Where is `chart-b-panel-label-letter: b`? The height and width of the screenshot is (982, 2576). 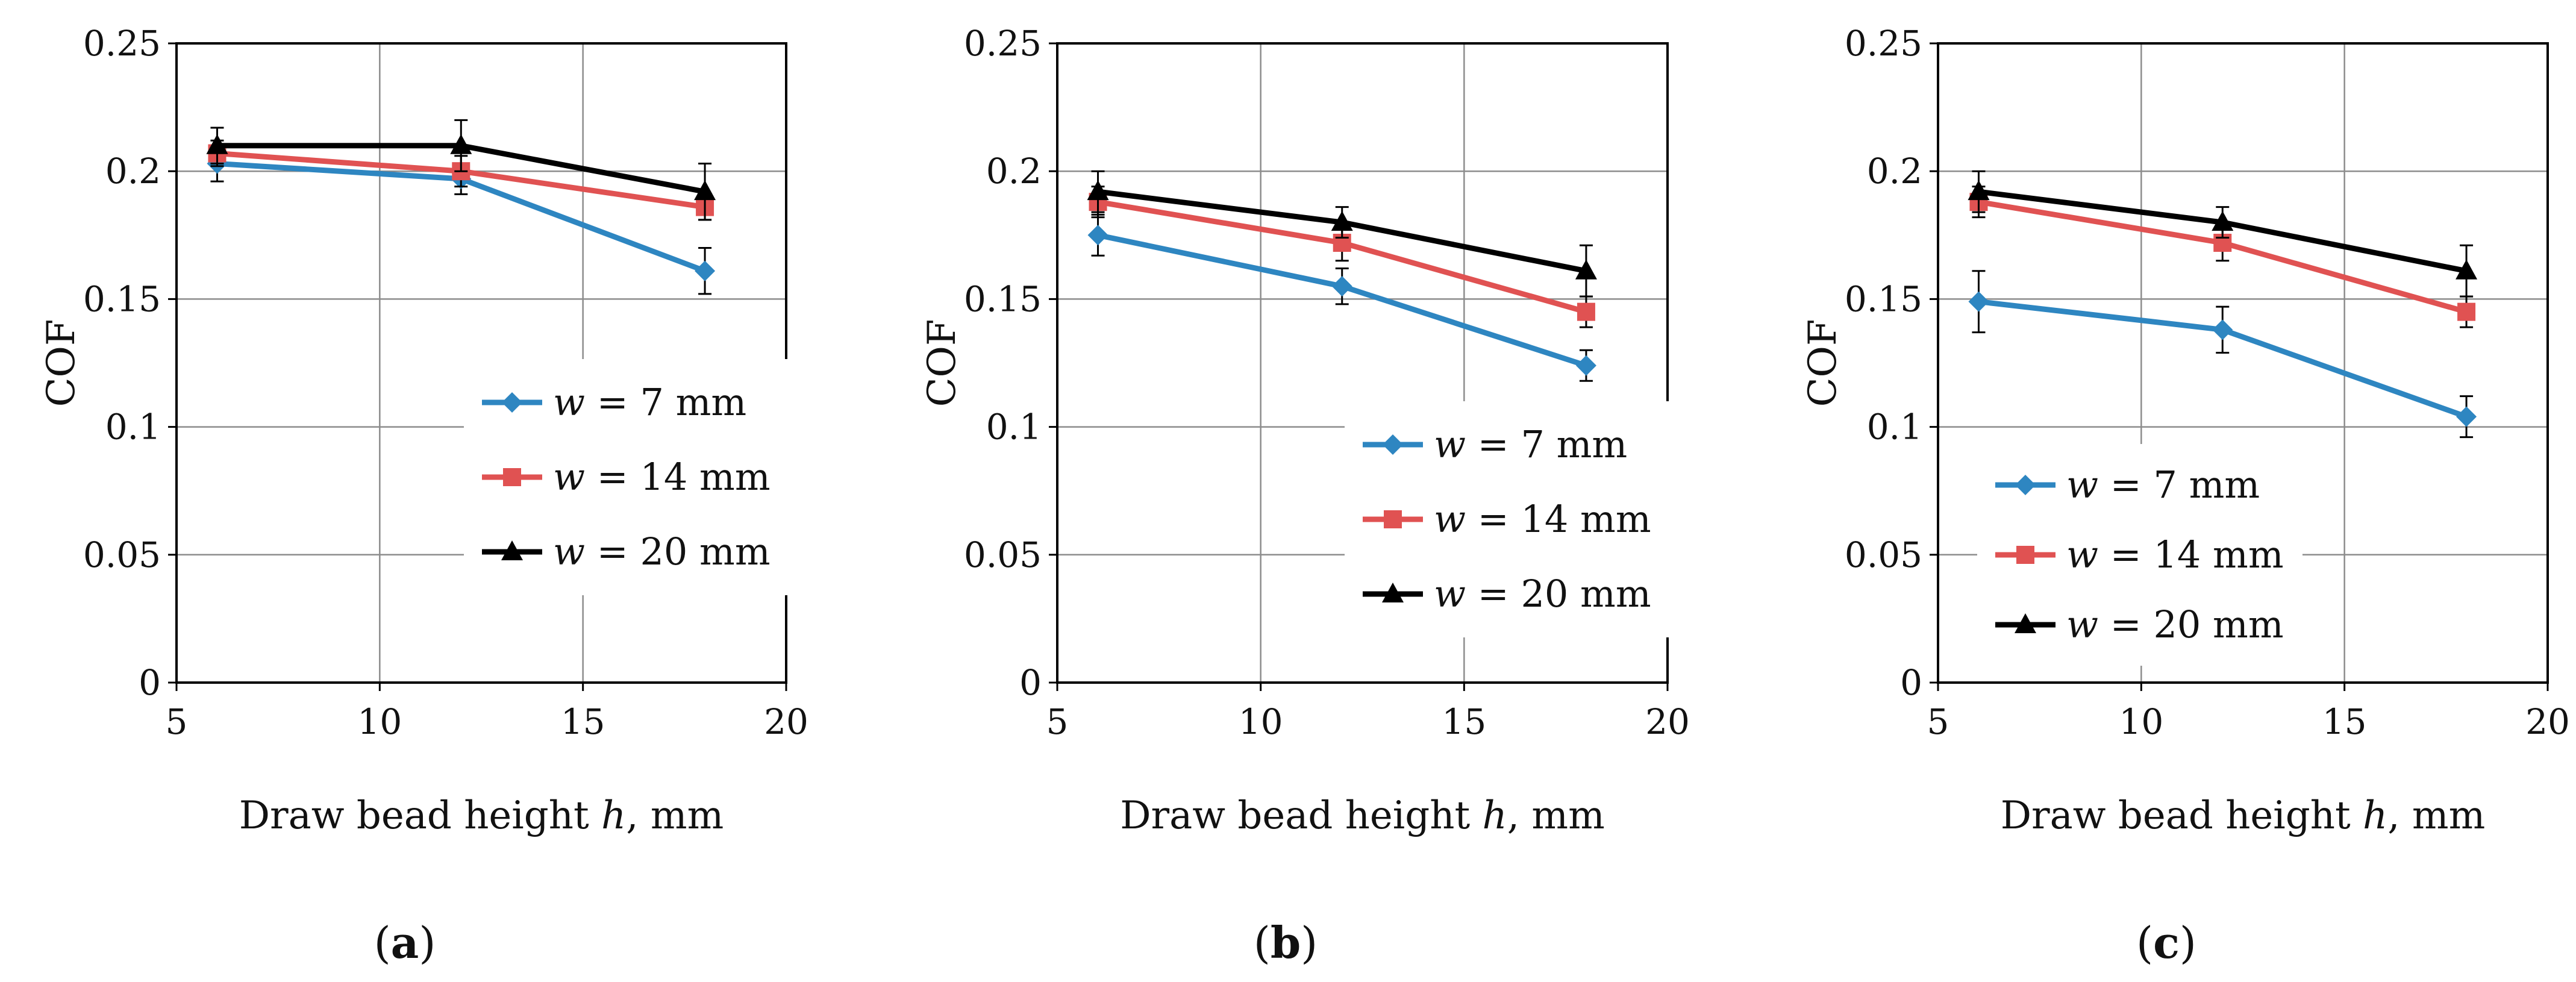
chart-b-panel-label-letter: b is located at coordinates (1286, 942).